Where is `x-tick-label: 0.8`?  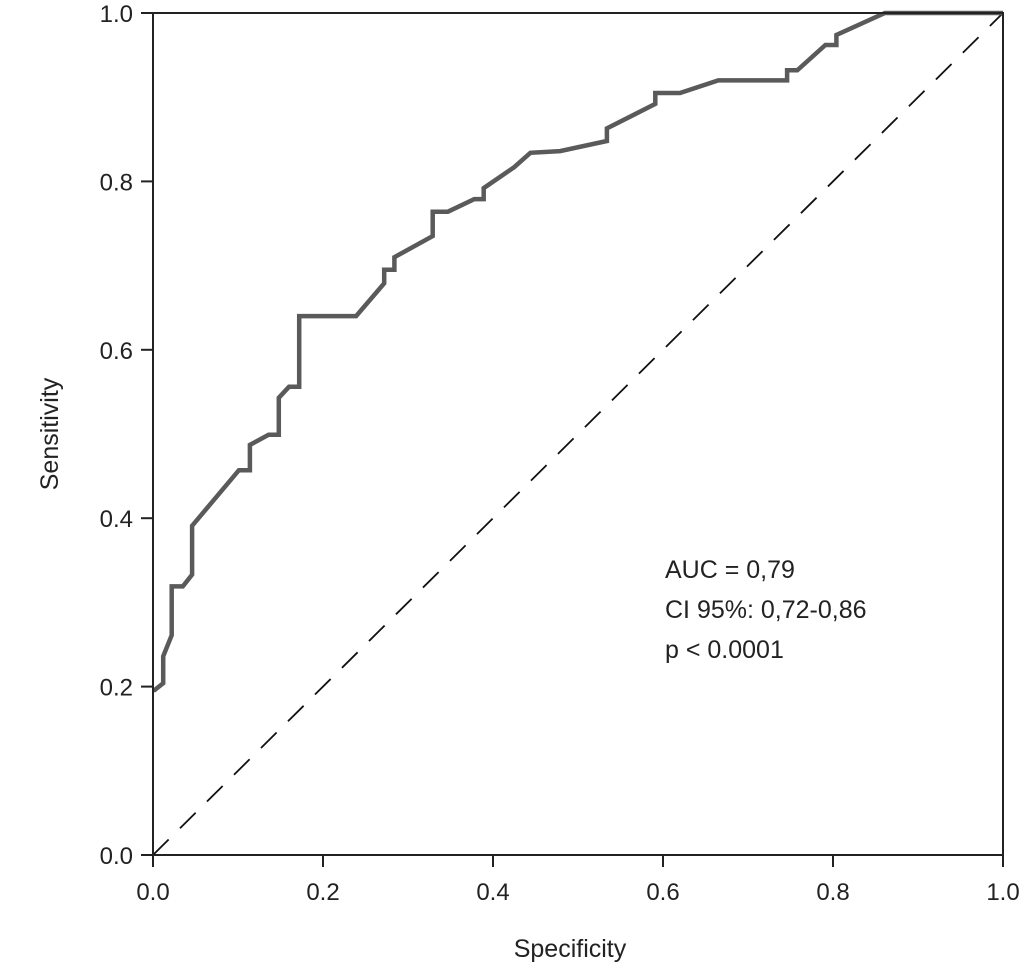
x-tick-label: 0.8 is located at coordinates (832, 892).